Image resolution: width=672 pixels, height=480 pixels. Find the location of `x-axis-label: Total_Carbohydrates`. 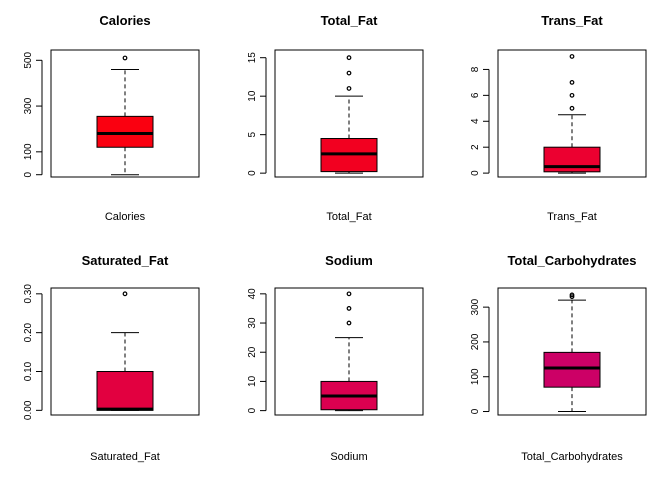

x-axis-label: Total_Carbohydrates is located at coordinates (572, 457).